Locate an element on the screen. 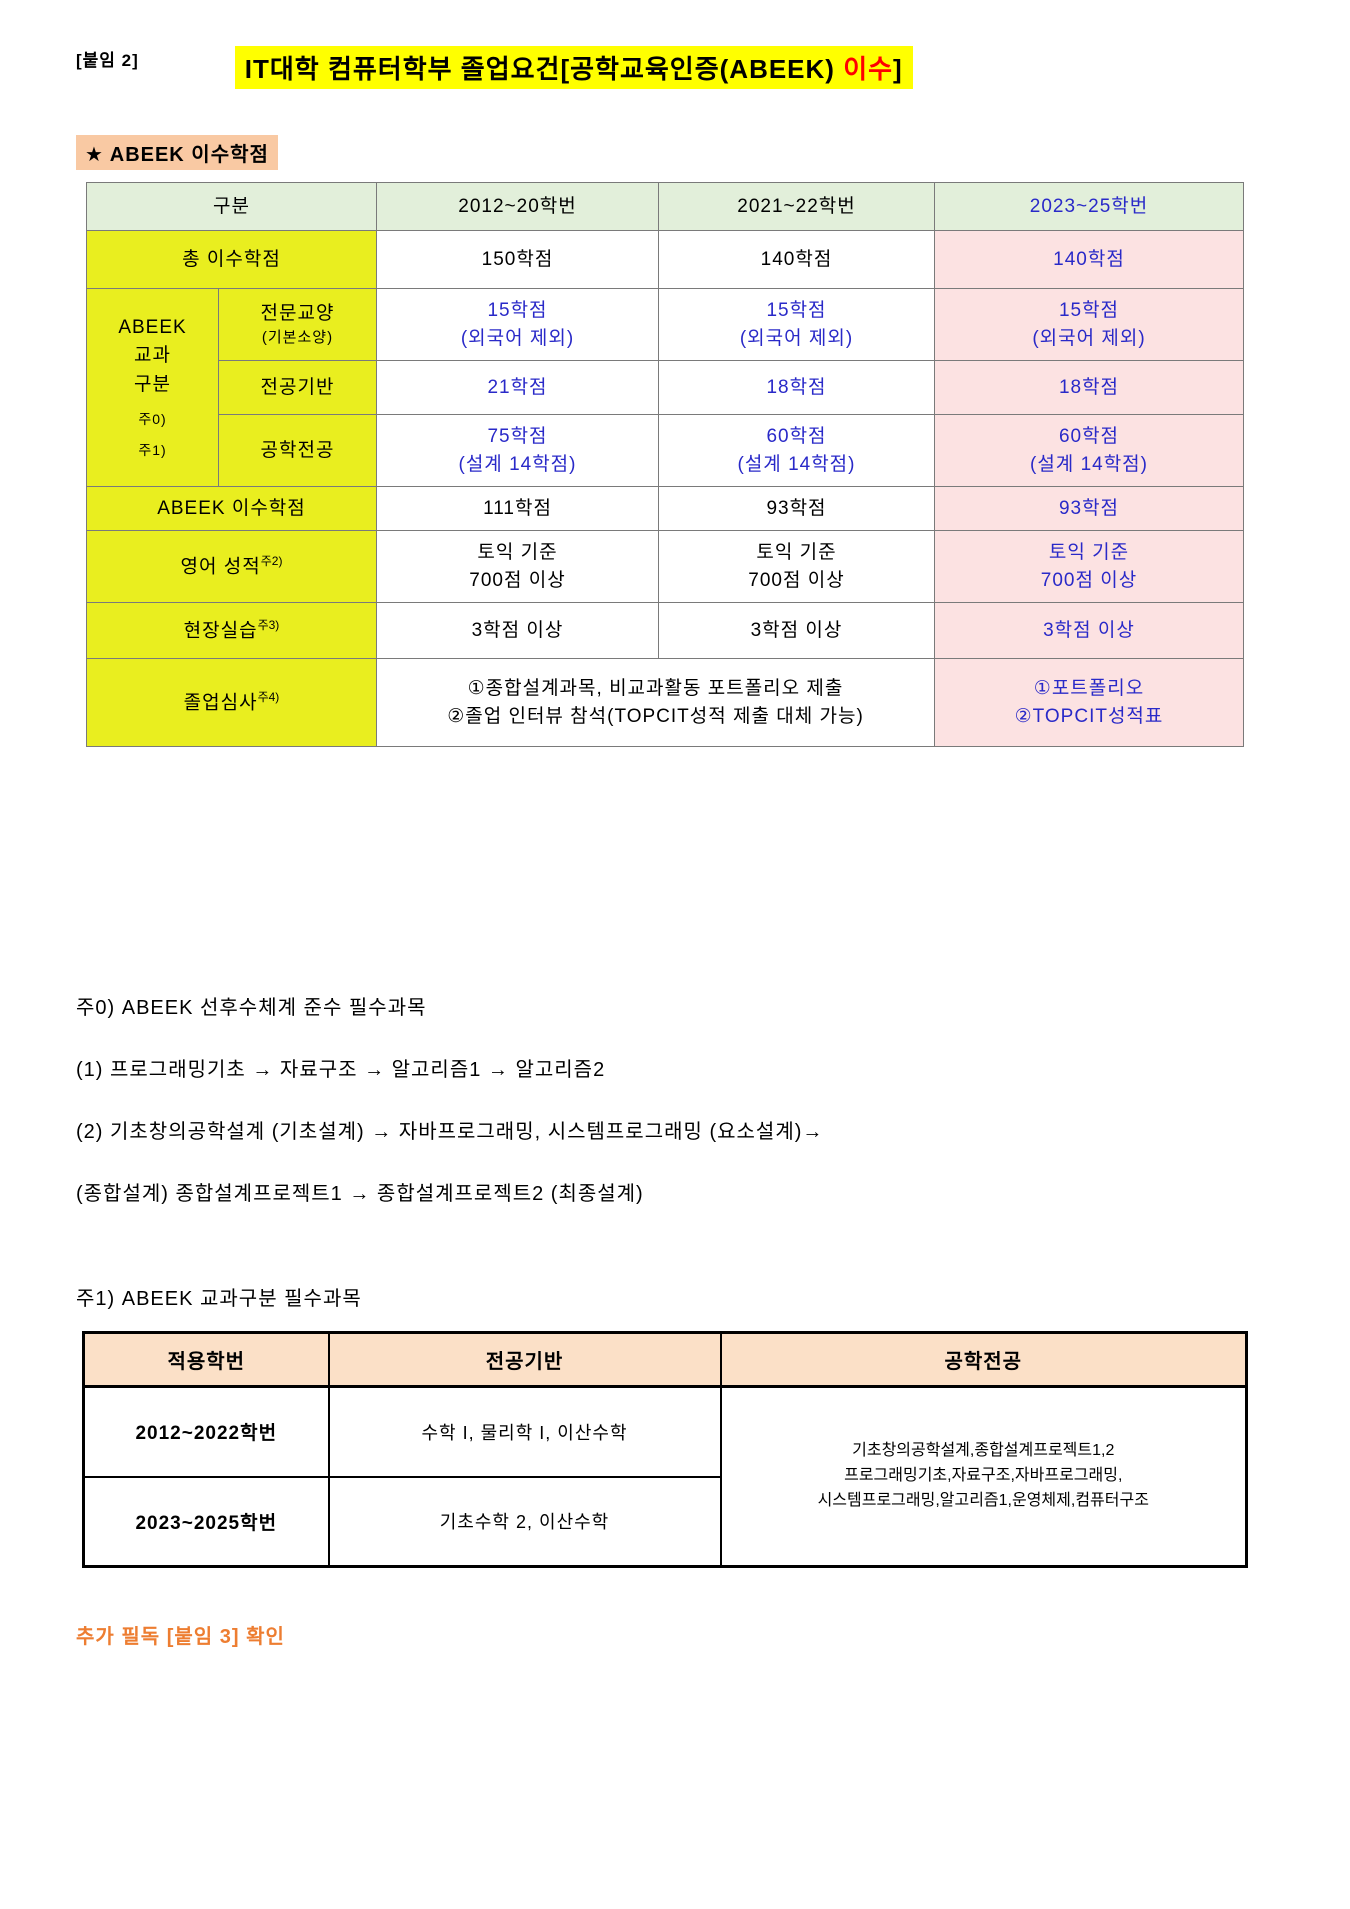 The image size is (1350, 1909). header-cohort-2023-25: 2023~25학번 is located at coordinates (1089, 206).